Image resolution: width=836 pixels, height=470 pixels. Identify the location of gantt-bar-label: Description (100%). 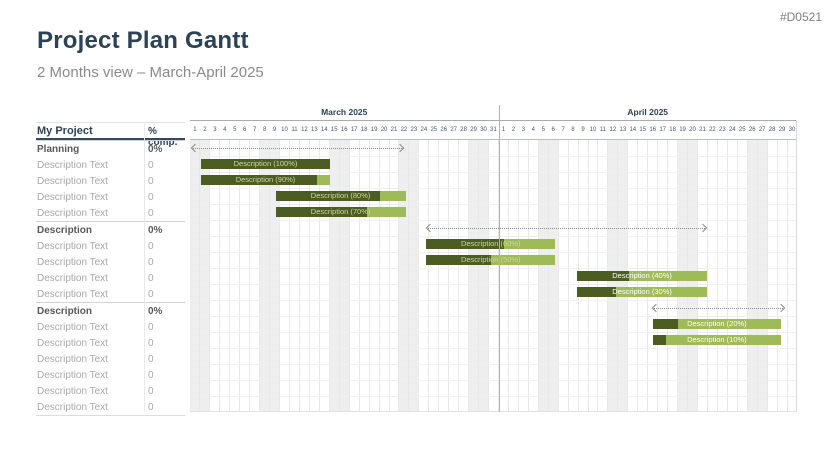
(265, 163).